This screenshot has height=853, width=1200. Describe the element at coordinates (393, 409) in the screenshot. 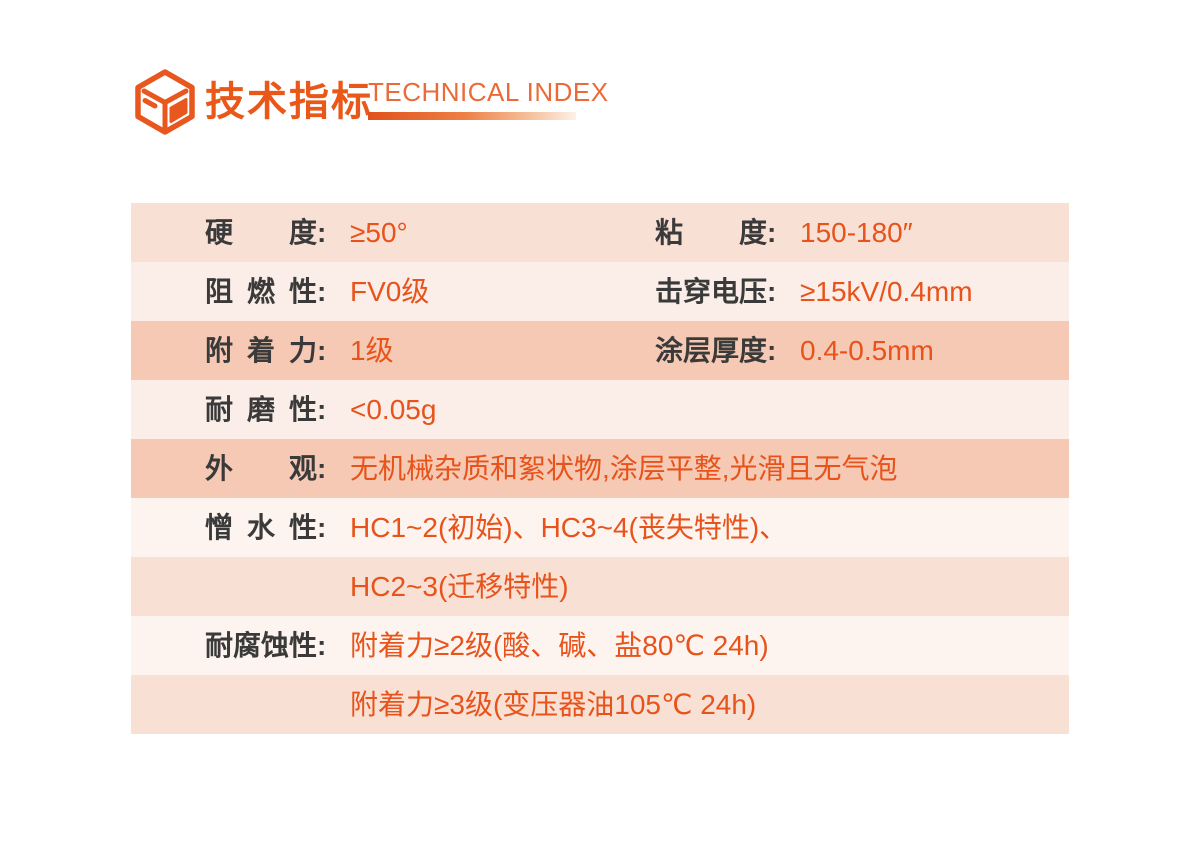

I see `spec-value: <0.05g` at that location.